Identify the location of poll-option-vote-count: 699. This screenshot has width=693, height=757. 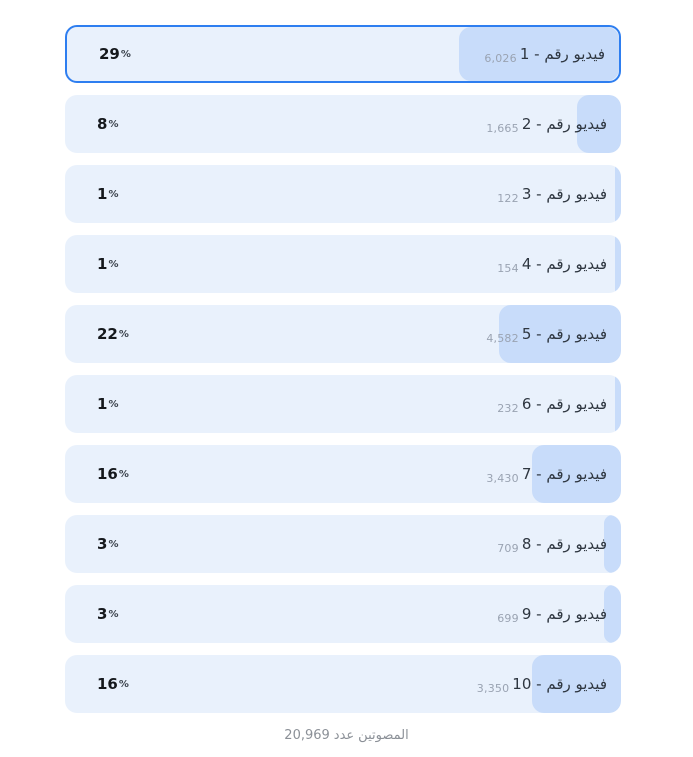
(508, 618).